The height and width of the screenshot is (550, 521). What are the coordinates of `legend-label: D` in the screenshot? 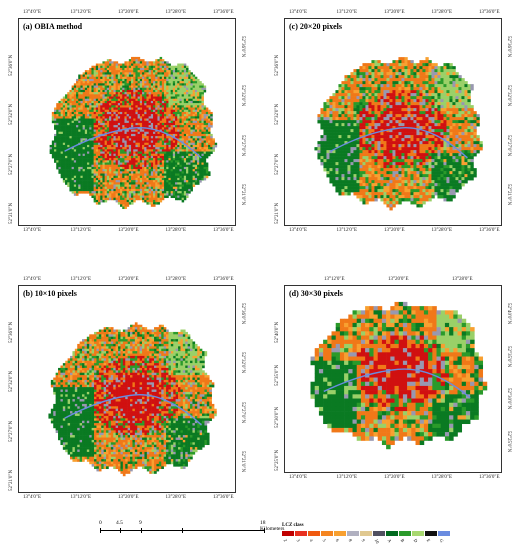 It's located at (415, 541).